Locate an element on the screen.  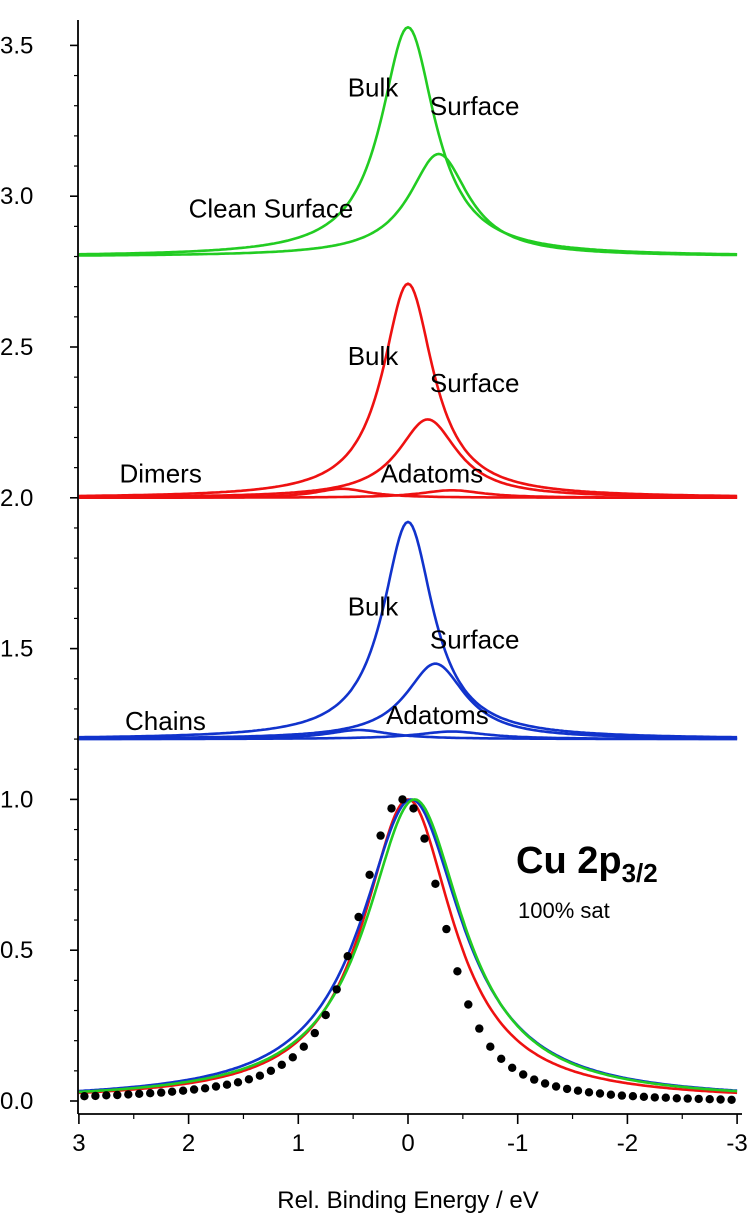
x-tick-label: 0 is located at coordinates (407, 1143).